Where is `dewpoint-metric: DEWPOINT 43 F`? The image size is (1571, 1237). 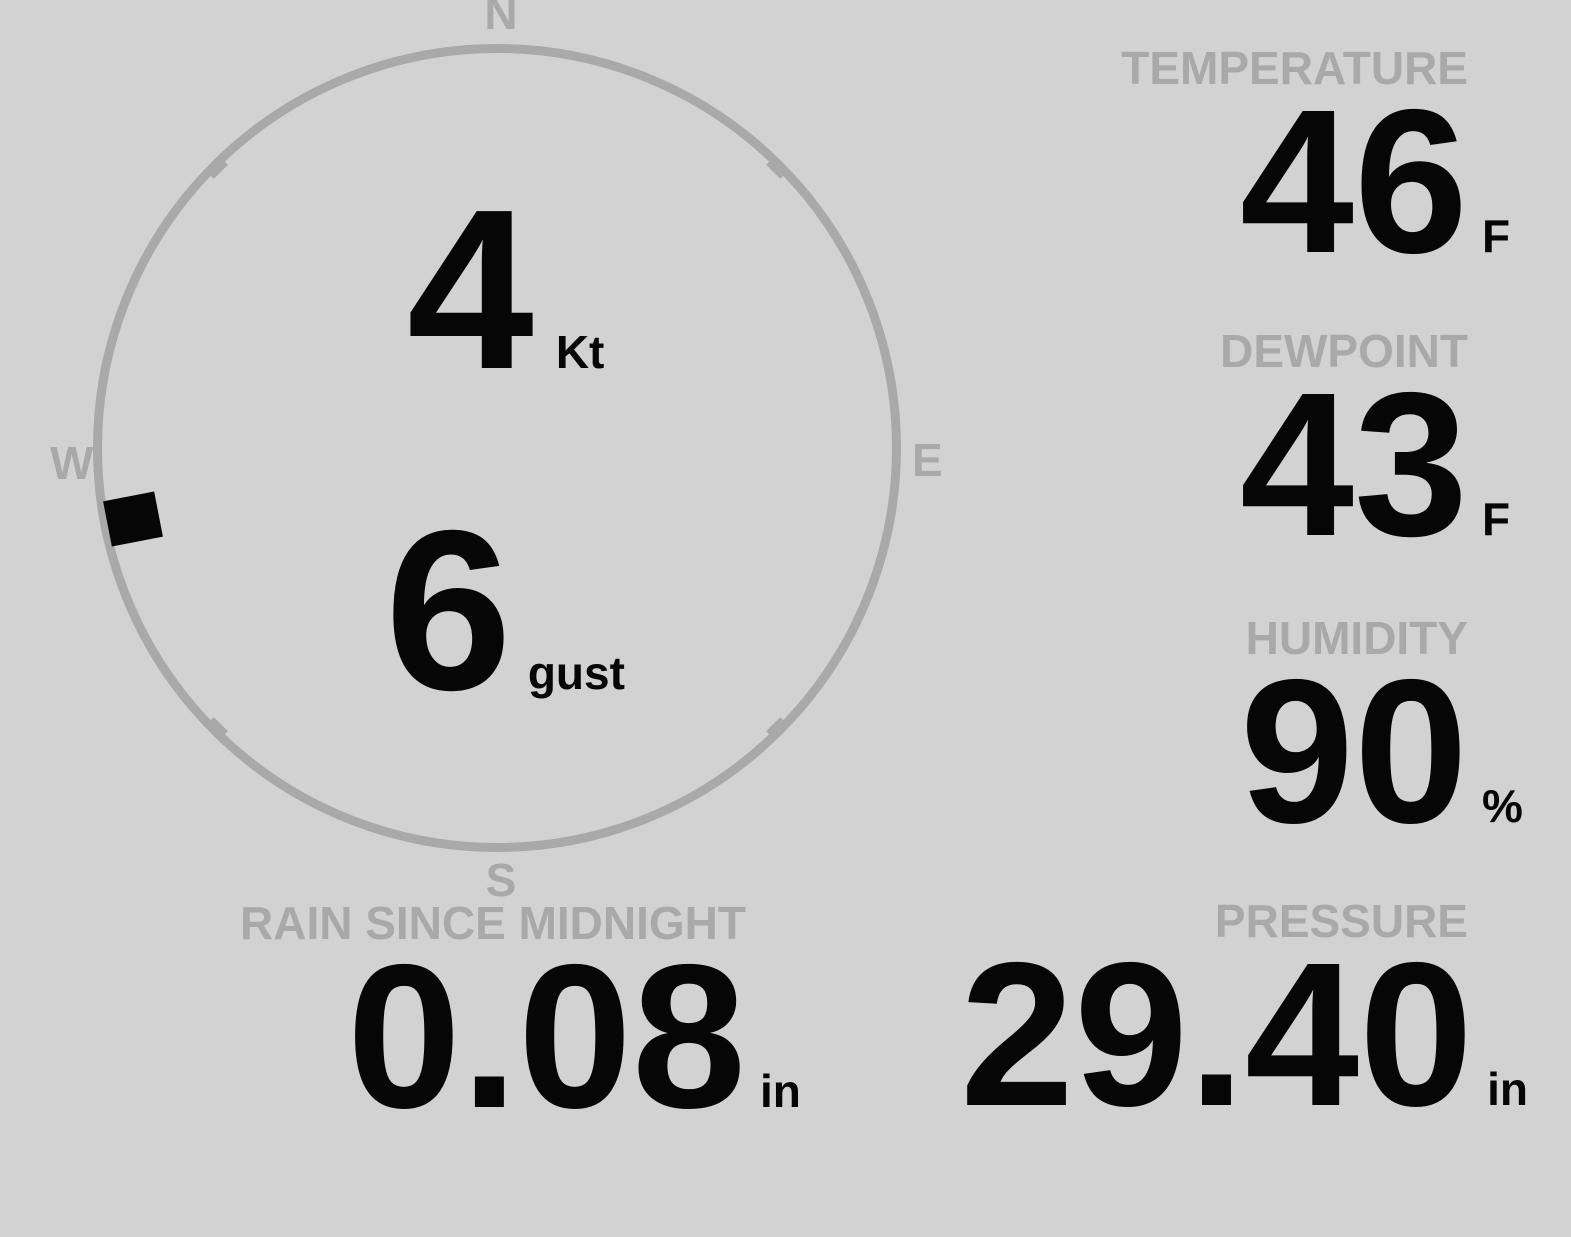 dewpoint-metric: DEWPOINT 43 F is located at coordinates (1278, 447).